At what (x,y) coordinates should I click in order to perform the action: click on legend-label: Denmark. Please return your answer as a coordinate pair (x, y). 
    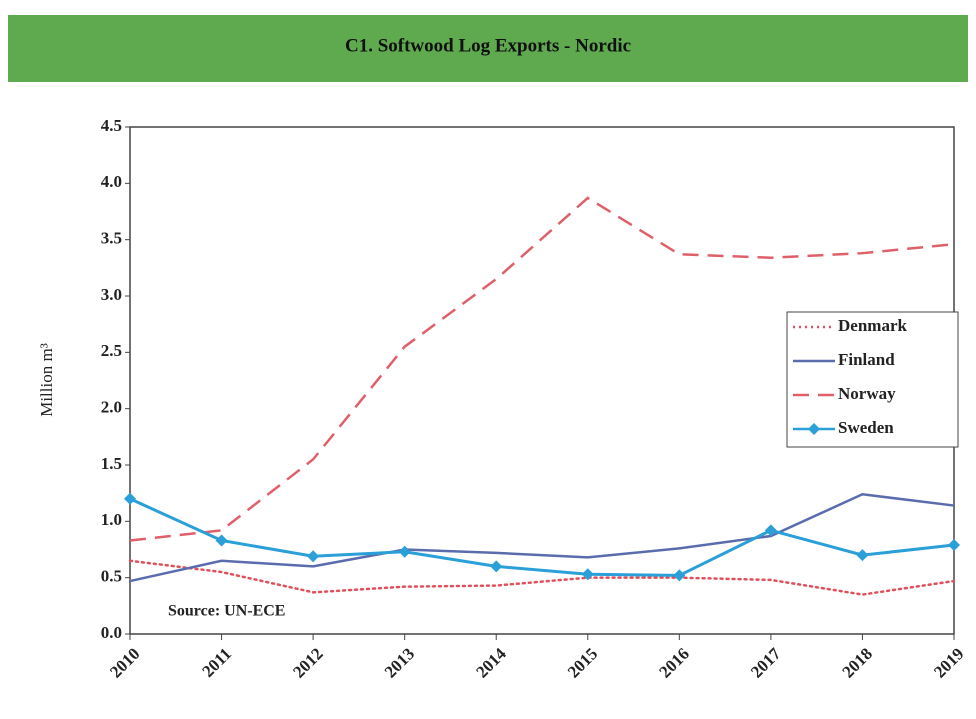
    Looking at the image, I should click on (872, 325).